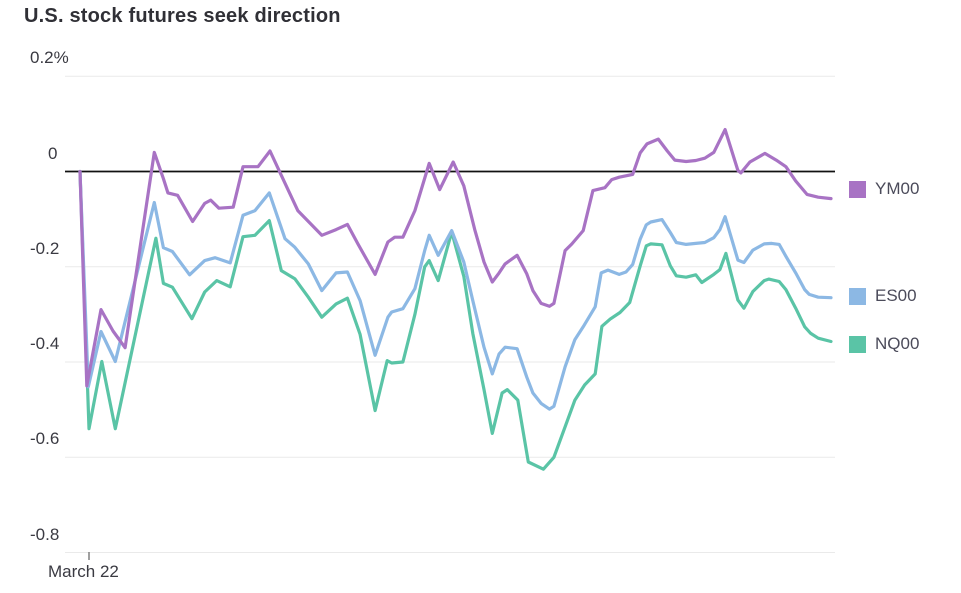  I want to click on ym00-color-swatch, so click(857, 189).